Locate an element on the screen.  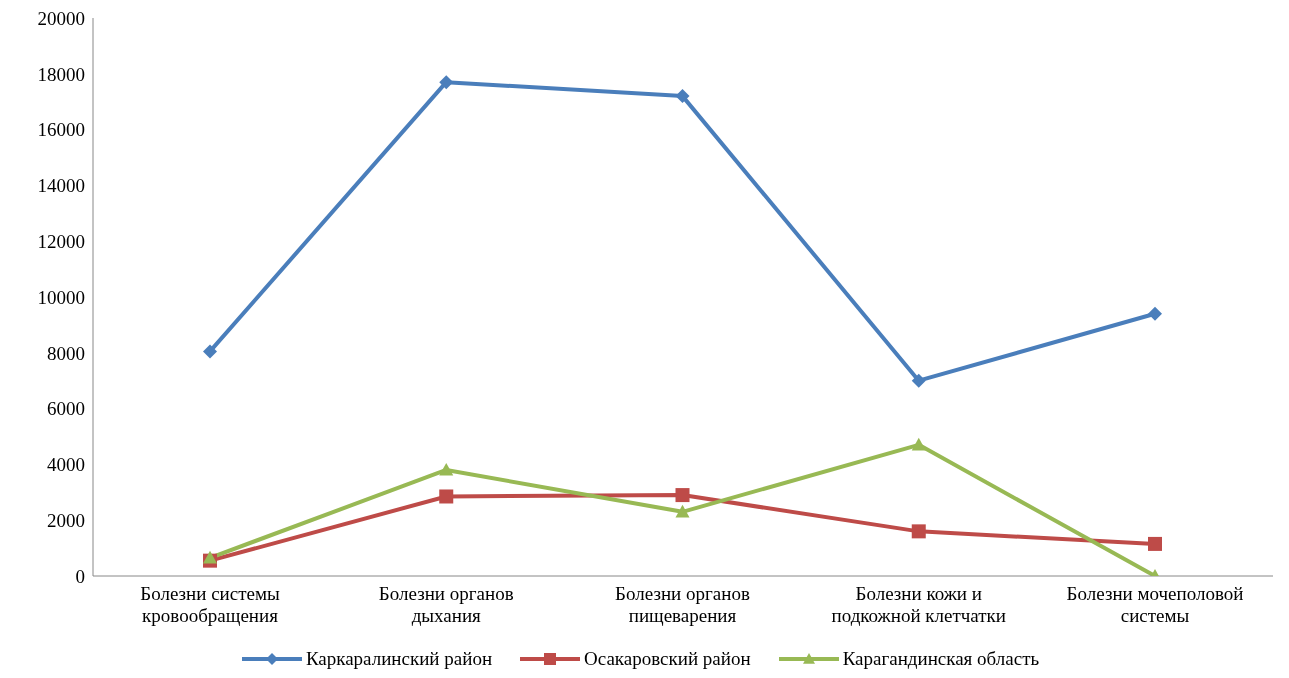
y-tick-label: 12000 is located at coordinates (61, 241).